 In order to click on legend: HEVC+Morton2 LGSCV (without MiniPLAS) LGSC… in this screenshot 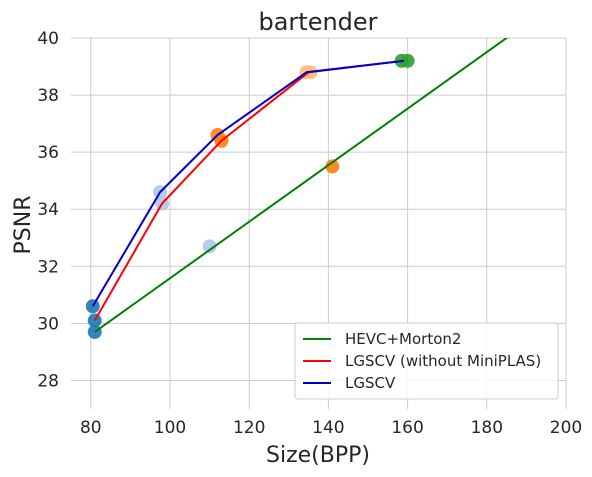, I will do `click(426, 361)`.